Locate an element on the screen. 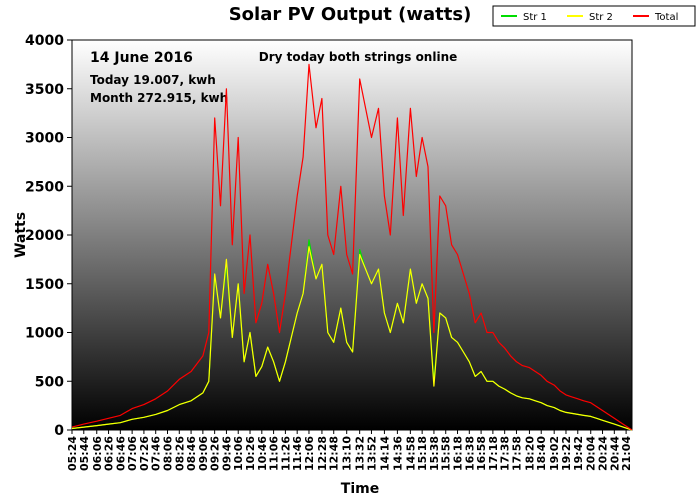  x-tick-label: 09:26 is located at coordinates (215, 453).